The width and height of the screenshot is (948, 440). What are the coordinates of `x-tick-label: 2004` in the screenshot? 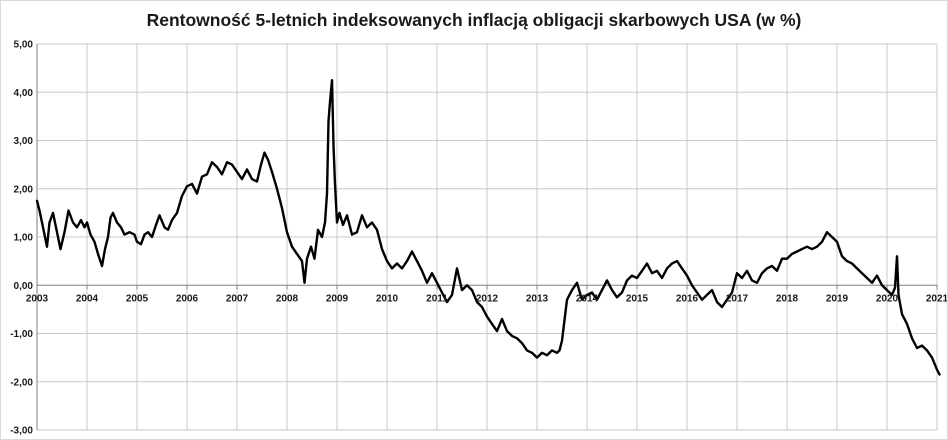 It's located at (87, 298).